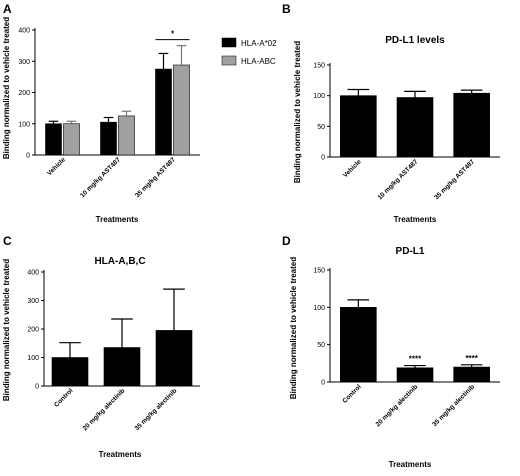 This screenshot has width=520, height=476. Describe the element at coordinates (415, 40) in the screenshot. I see `chart-title: PD-L1 levels` at that location.